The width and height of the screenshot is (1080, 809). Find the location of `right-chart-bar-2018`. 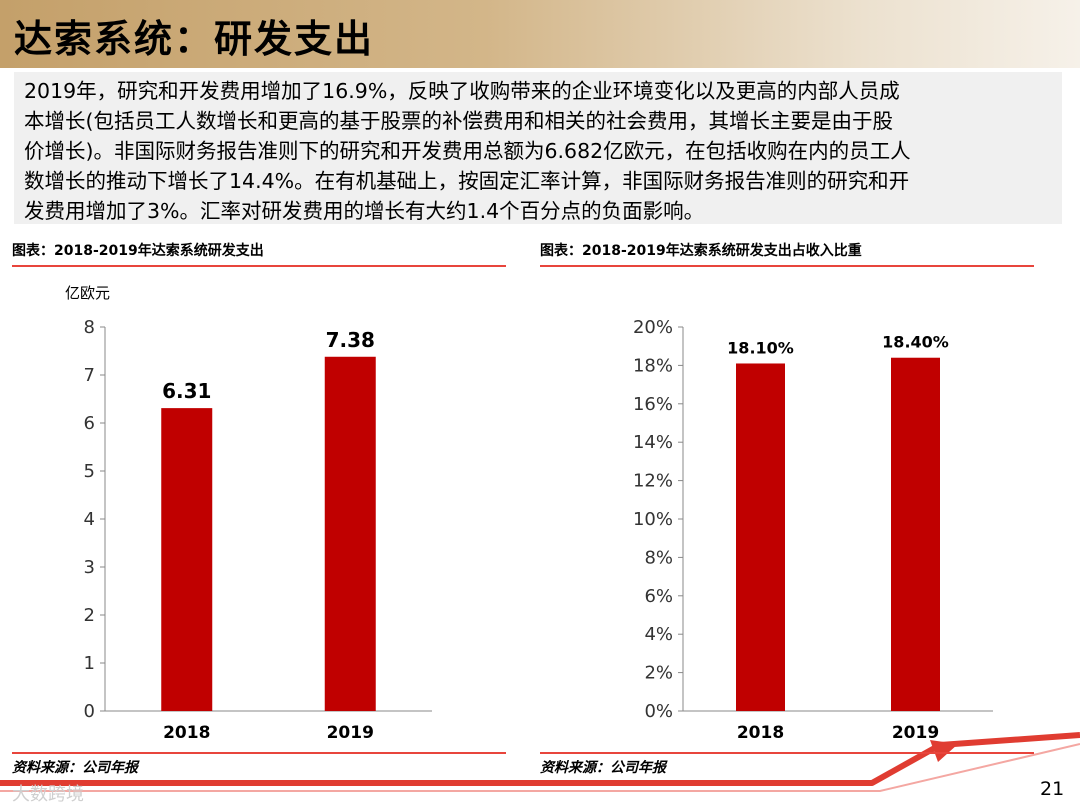

right-chart-bar-2018 is located at coordinates (760, 537).